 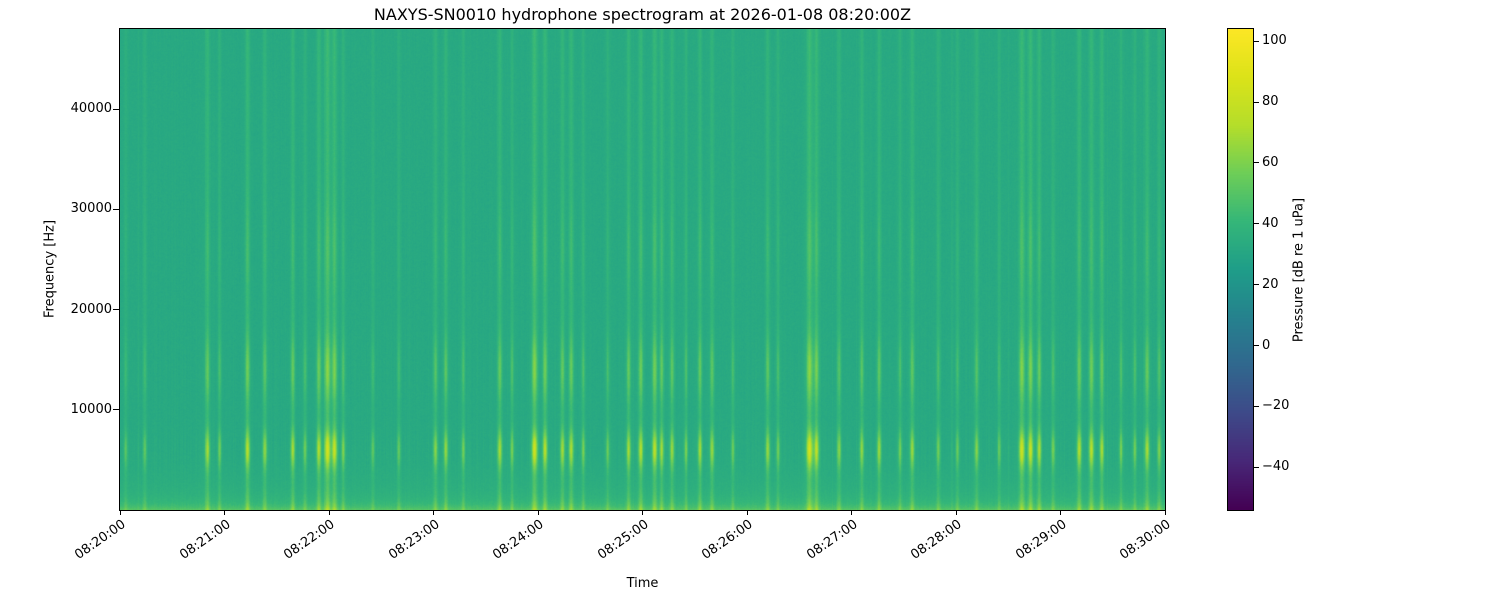 What do you see at coordinates (91, 409) in the screenshot?
I see `y-tick-label: 10000` at bounding box center [91, 409].